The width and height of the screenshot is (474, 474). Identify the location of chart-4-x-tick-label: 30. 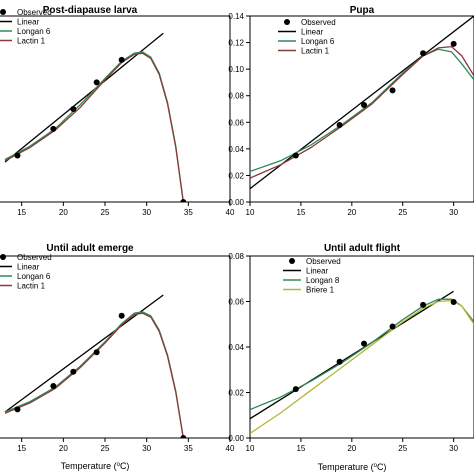
(453, 448).